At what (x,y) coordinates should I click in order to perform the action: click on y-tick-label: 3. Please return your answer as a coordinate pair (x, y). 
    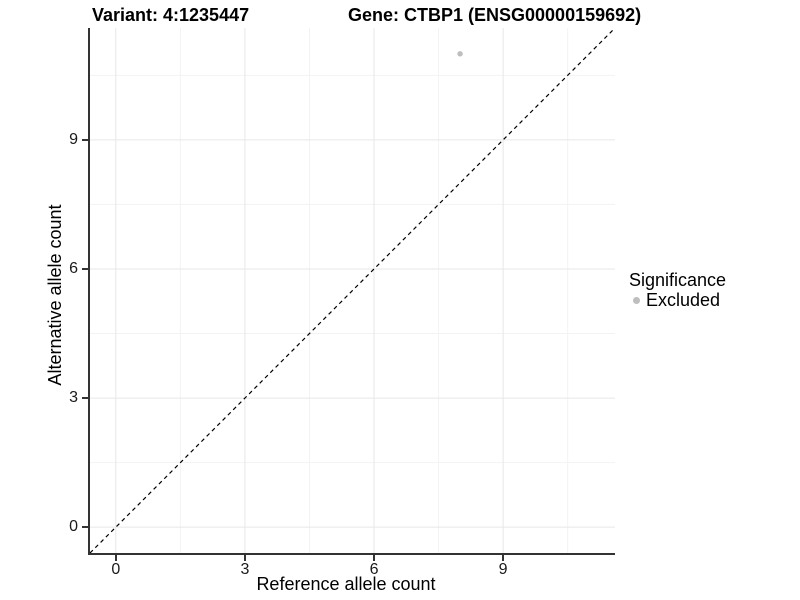
    Looking at the image, I should click on (73, 398).